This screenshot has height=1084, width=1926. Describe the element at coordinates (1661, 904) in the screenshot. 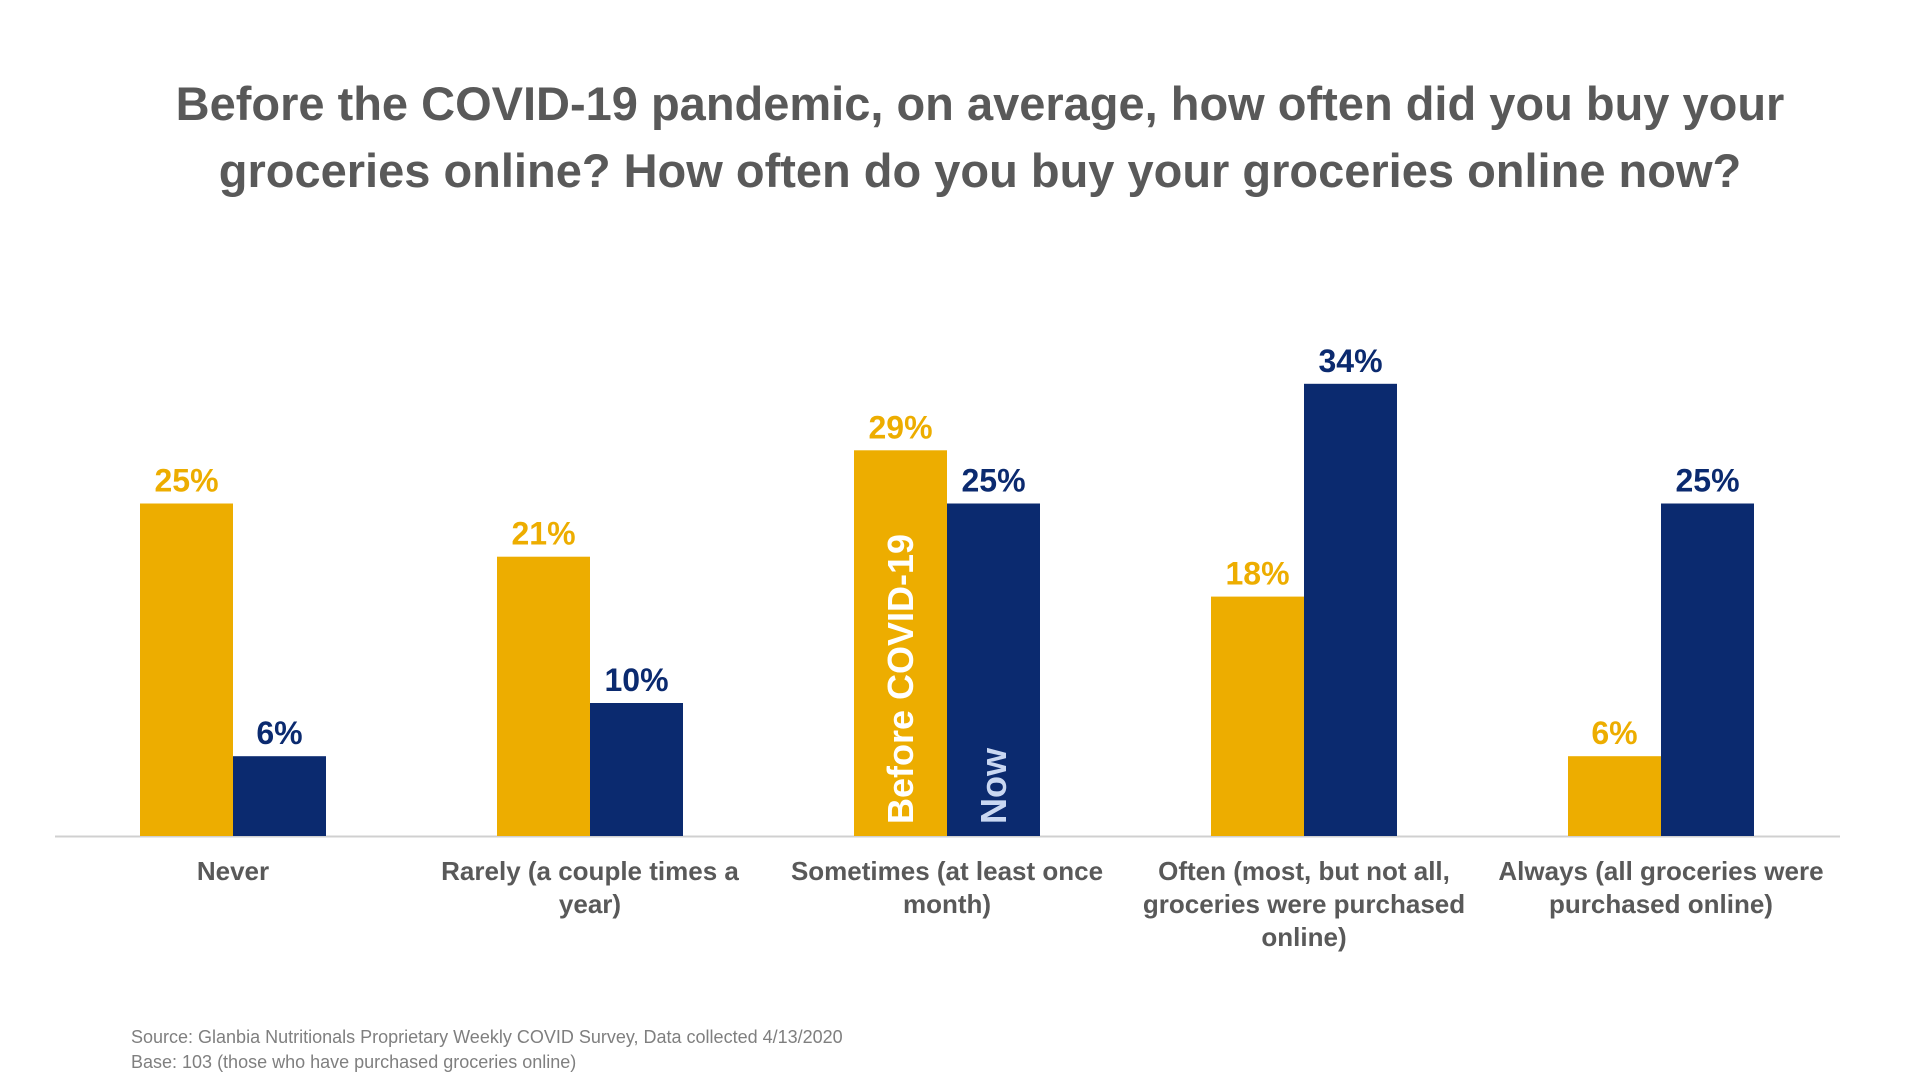

I see `category-label-4-line-1: purchased online)` at that location.